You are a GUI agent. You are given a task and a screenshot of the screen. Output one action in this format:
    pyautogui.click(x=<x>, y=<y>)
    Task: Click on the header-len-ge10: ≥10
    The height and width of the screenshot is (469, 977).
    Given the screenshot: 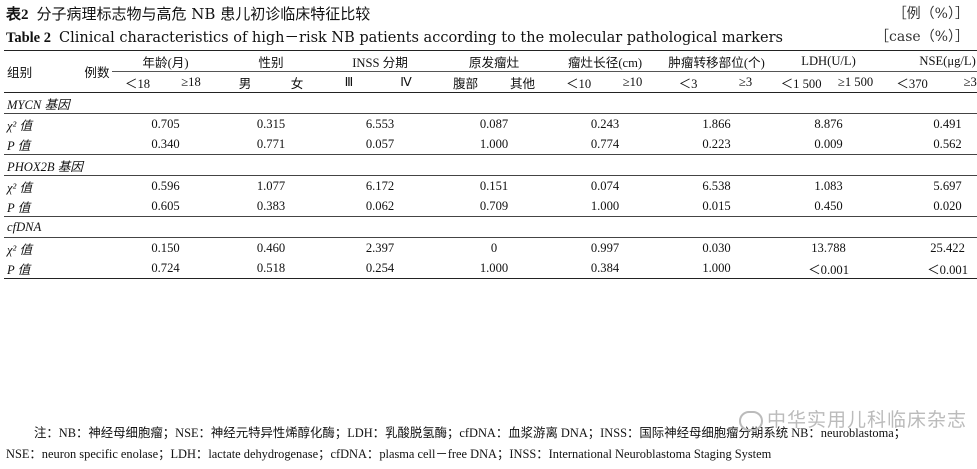 What is the action you would take?
    pyautogui.click(x=633, y=82)
    